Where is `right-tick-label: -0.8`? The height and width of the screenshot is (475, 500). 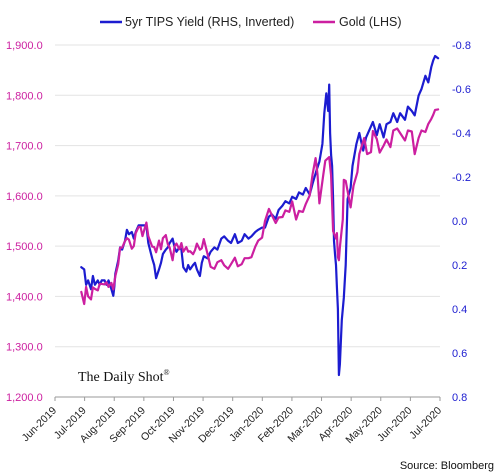
right-tick-label: -0.8 is located at coordinates (461, 46).